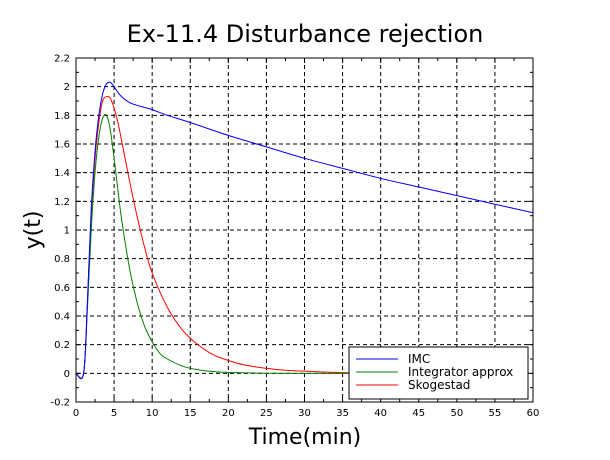 The image size is (610, 460). I want to click on x-tick-label: 30, so click(304, 413).